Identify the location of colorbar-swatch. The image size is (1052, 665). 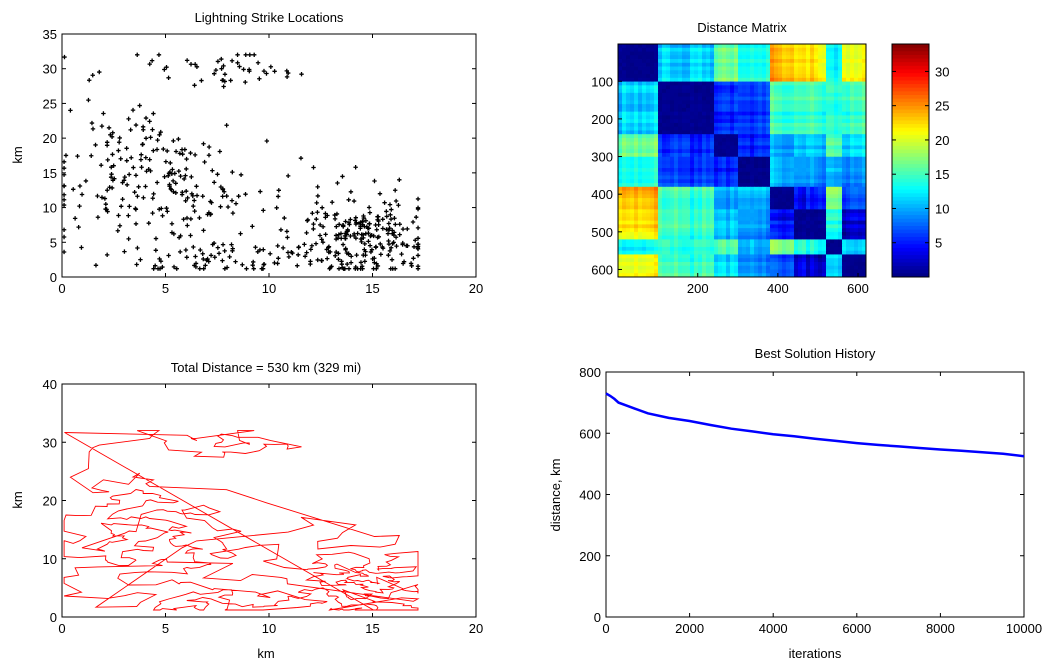
(910, 209).